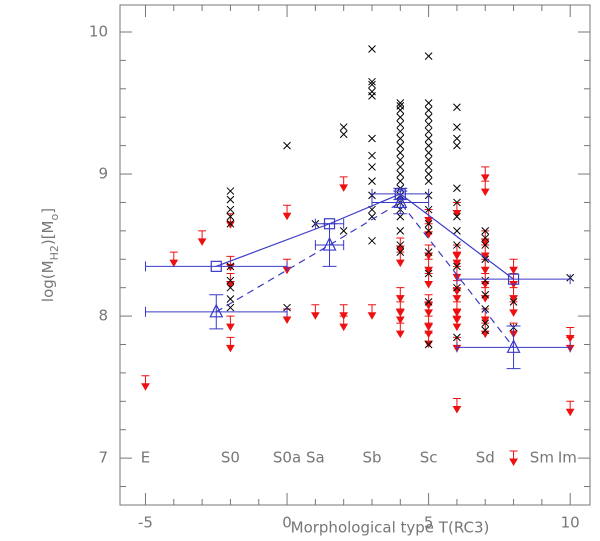  What do you see at coordinates (315, 458) in the screenshot?
I see `type-label: Sa` at bounding box center [315, 458].